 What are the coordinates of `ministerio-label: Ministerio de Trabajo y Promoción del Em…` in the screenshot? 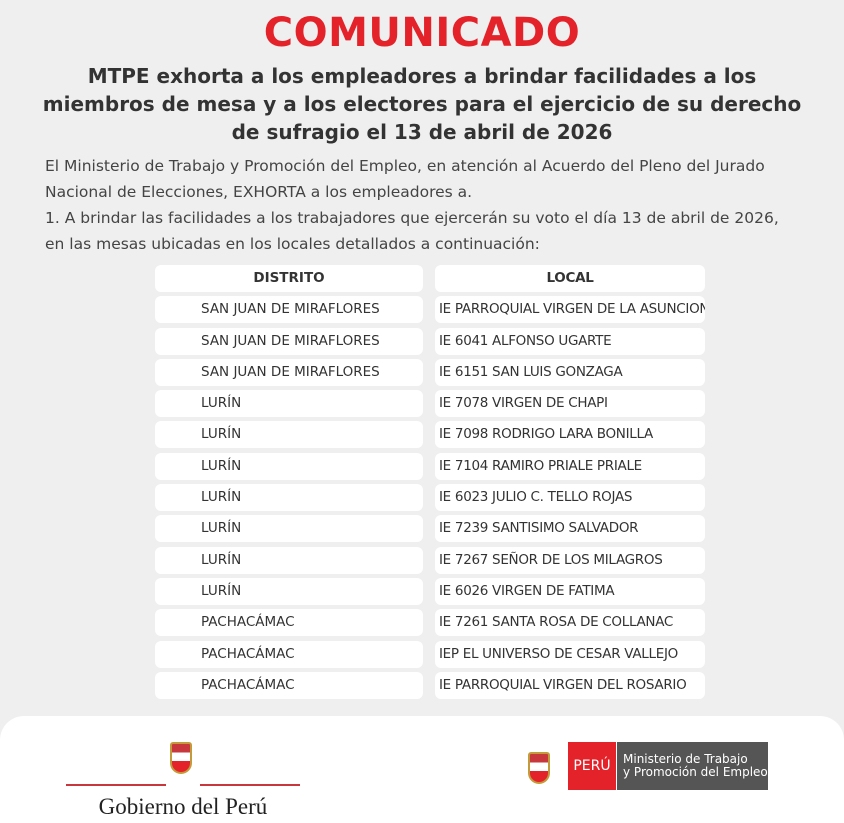 It's located at (692, 766).